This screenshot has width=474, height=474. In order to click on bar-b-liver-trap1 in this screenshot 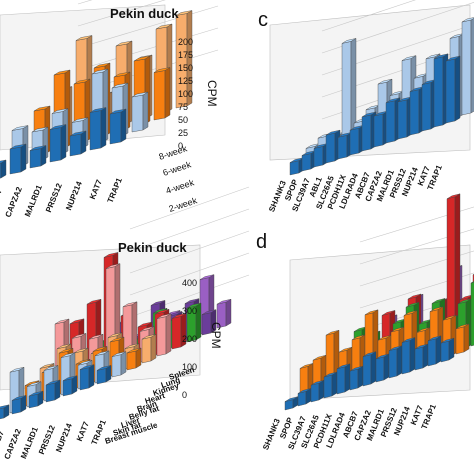, I will do `click(134, 359)`.